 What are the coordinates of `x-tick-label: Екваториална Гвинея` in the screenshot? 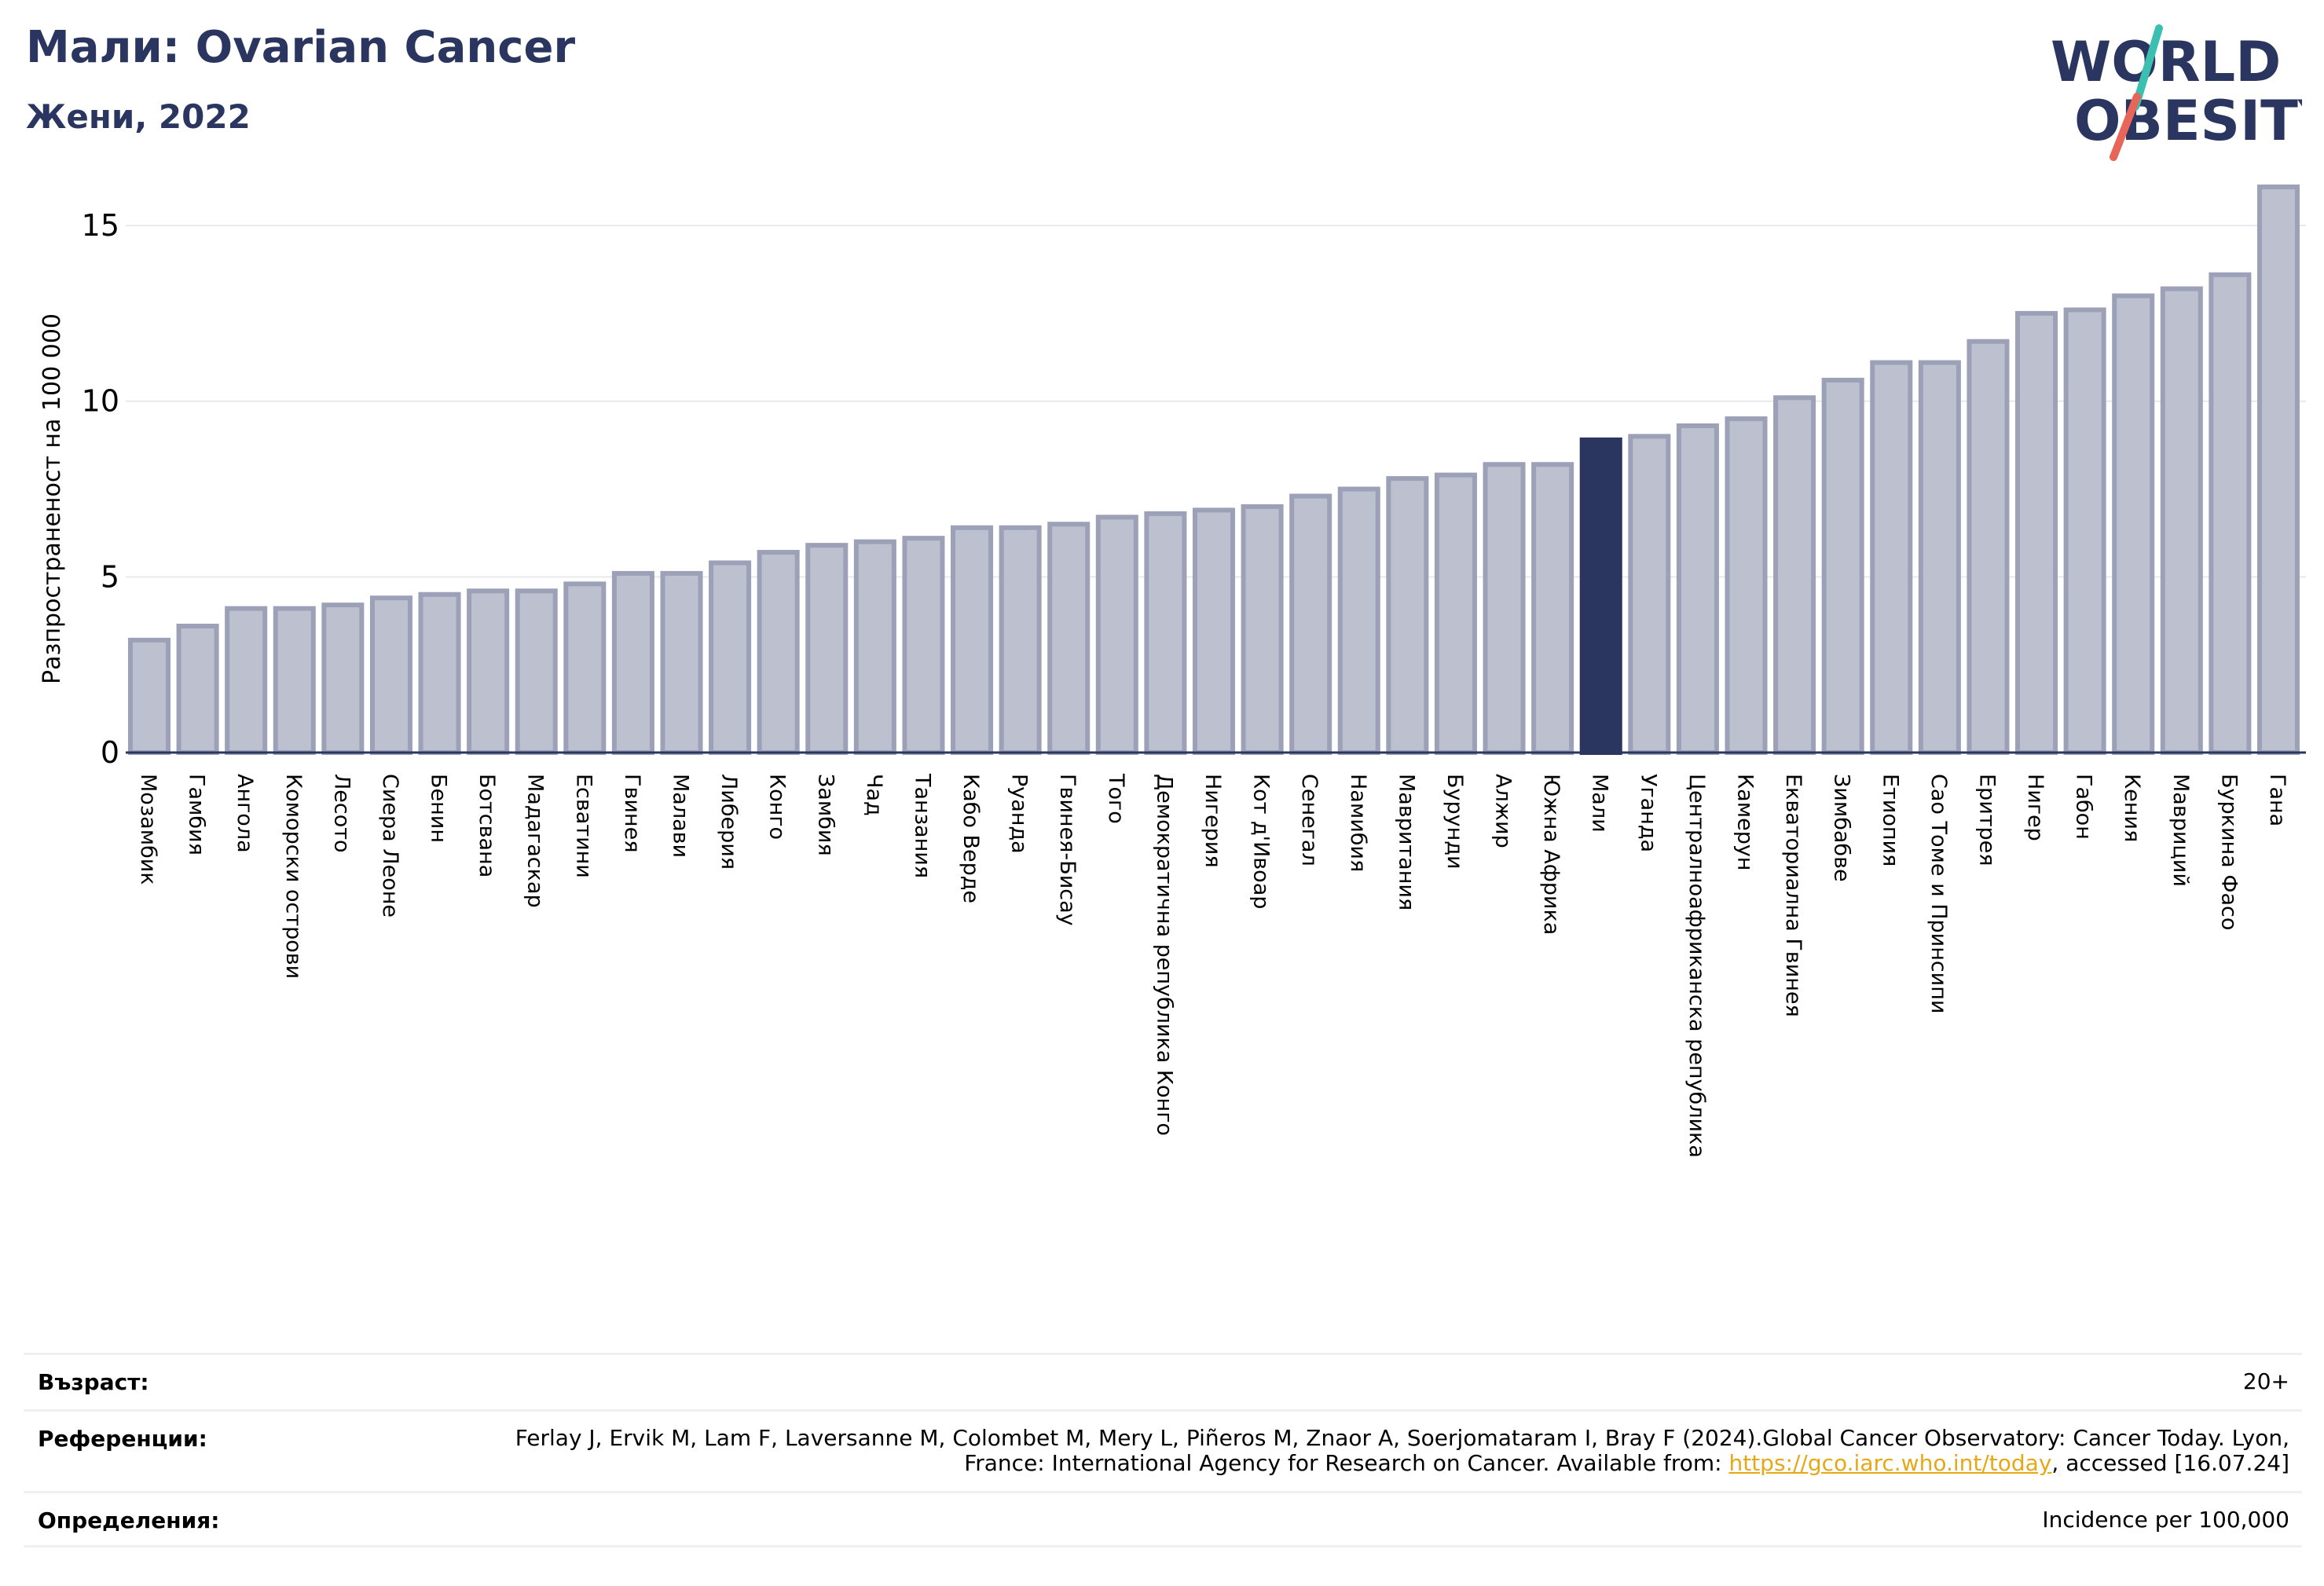 It's located at (1793, 895).